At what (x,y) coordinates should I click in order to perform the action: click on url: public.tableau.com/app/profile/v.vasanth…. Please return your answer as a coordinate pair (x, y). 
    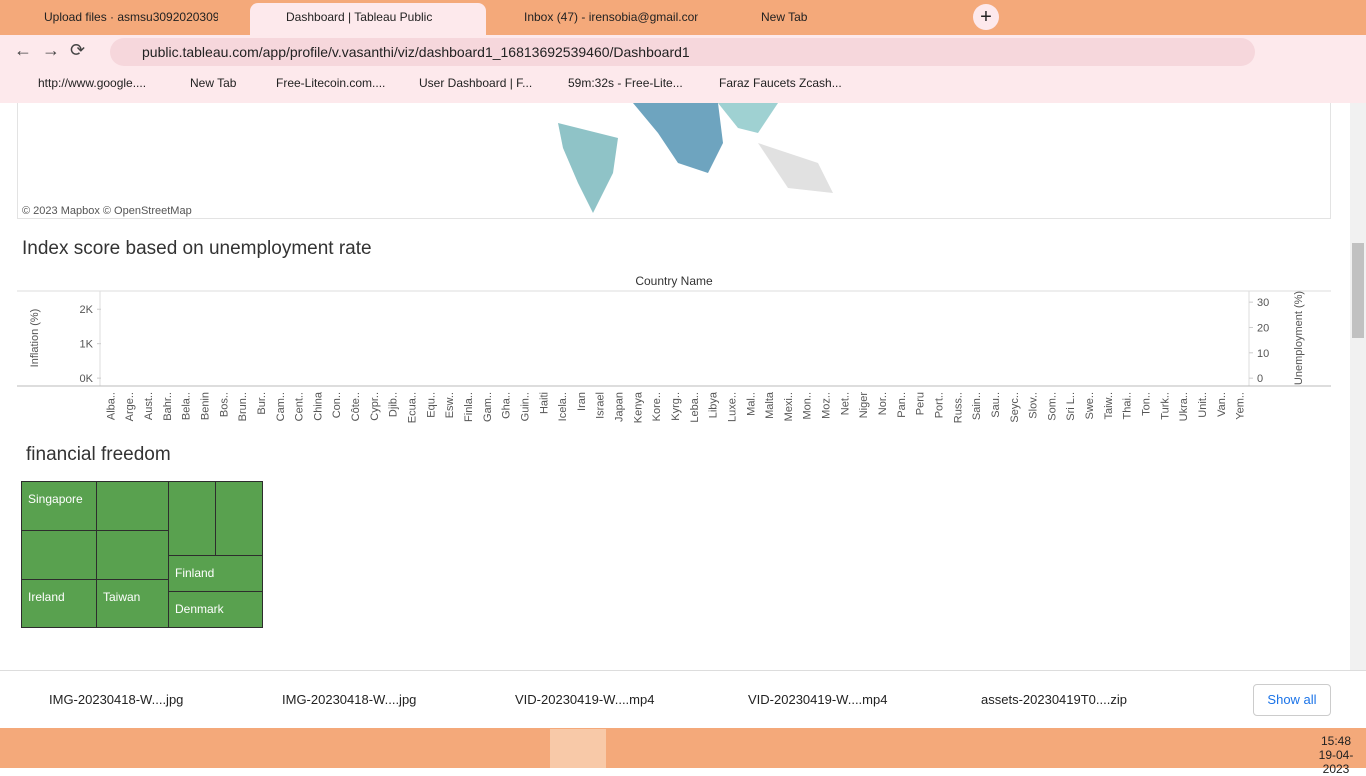
    Looking at the image, I should click on (416, 52).